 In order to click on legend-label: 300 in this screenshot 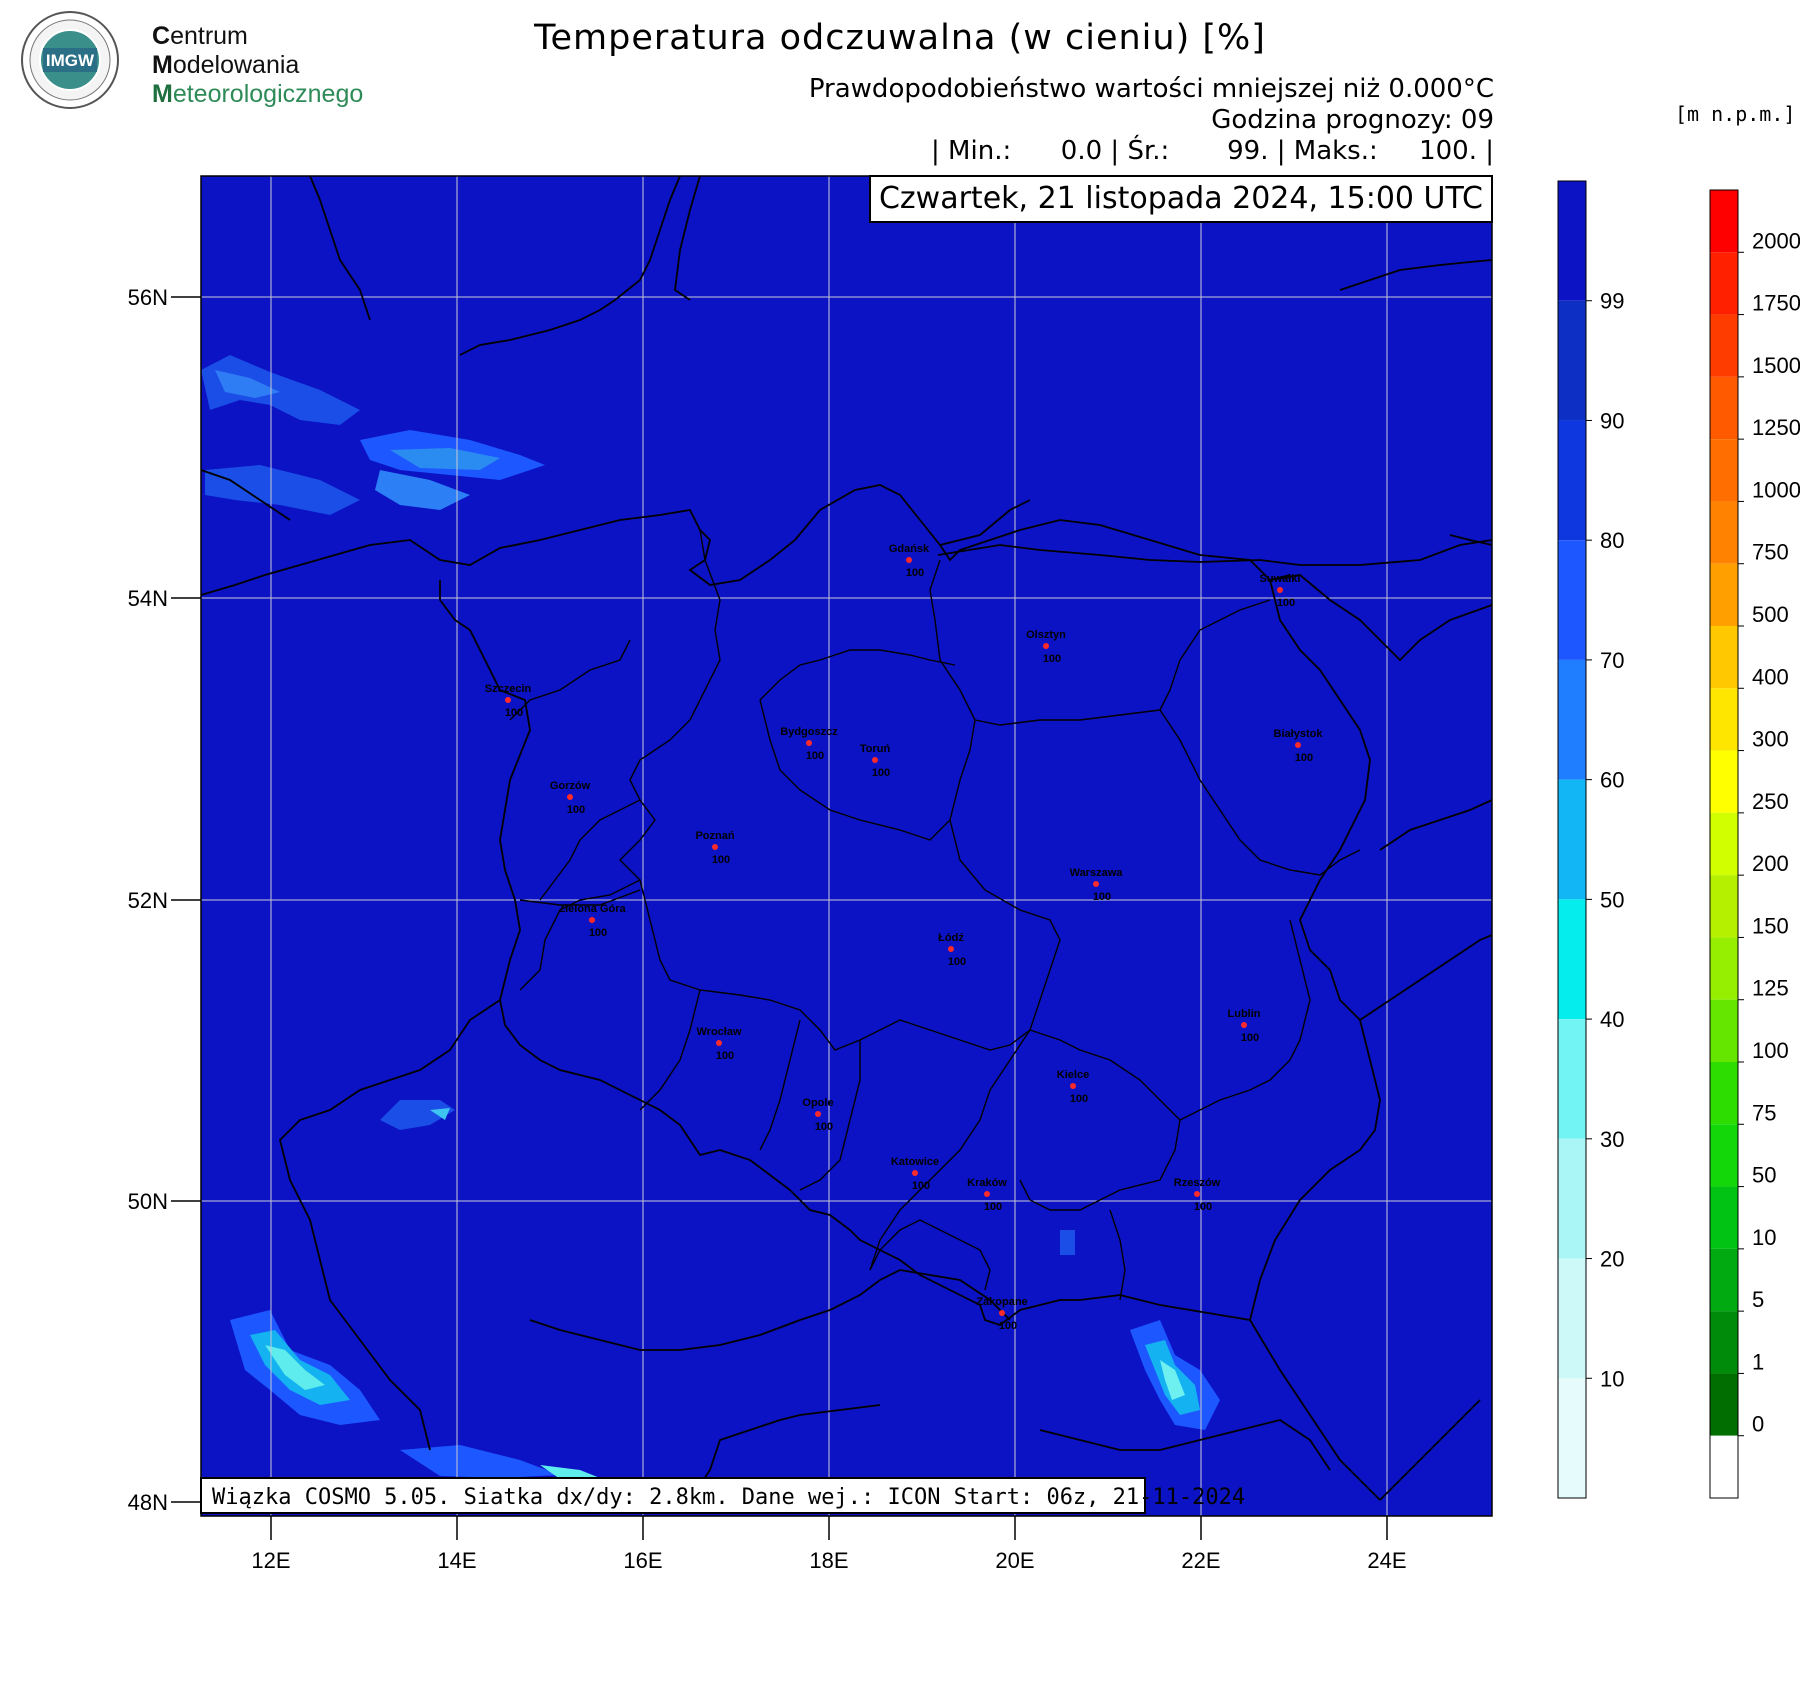, I will do `click(1770, 739)`.